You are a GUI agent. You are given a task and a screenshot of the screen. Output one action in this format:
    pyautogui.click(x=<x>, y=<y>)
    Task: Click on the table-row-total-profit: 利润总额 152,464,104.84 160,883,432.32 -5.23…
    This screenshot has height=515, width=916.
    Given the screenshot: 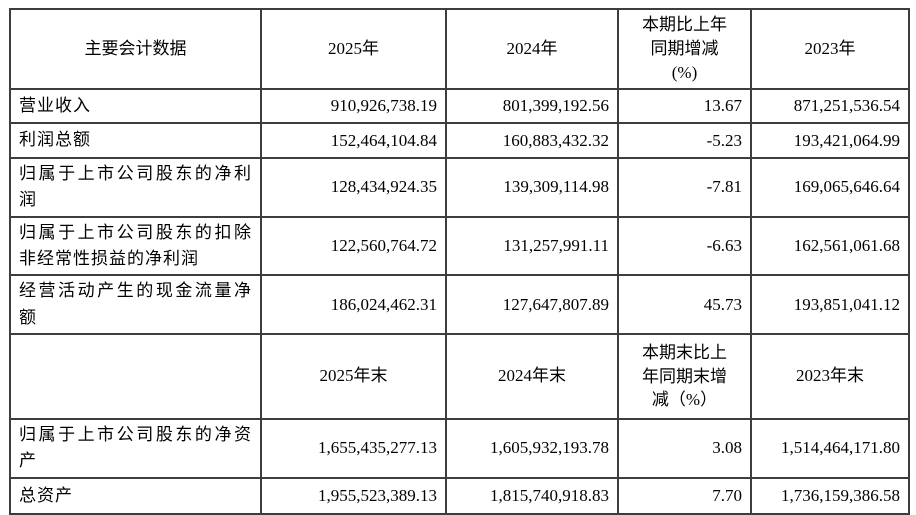 What is the action you would take?
    pyautogui.click(x=459, y=140)
    